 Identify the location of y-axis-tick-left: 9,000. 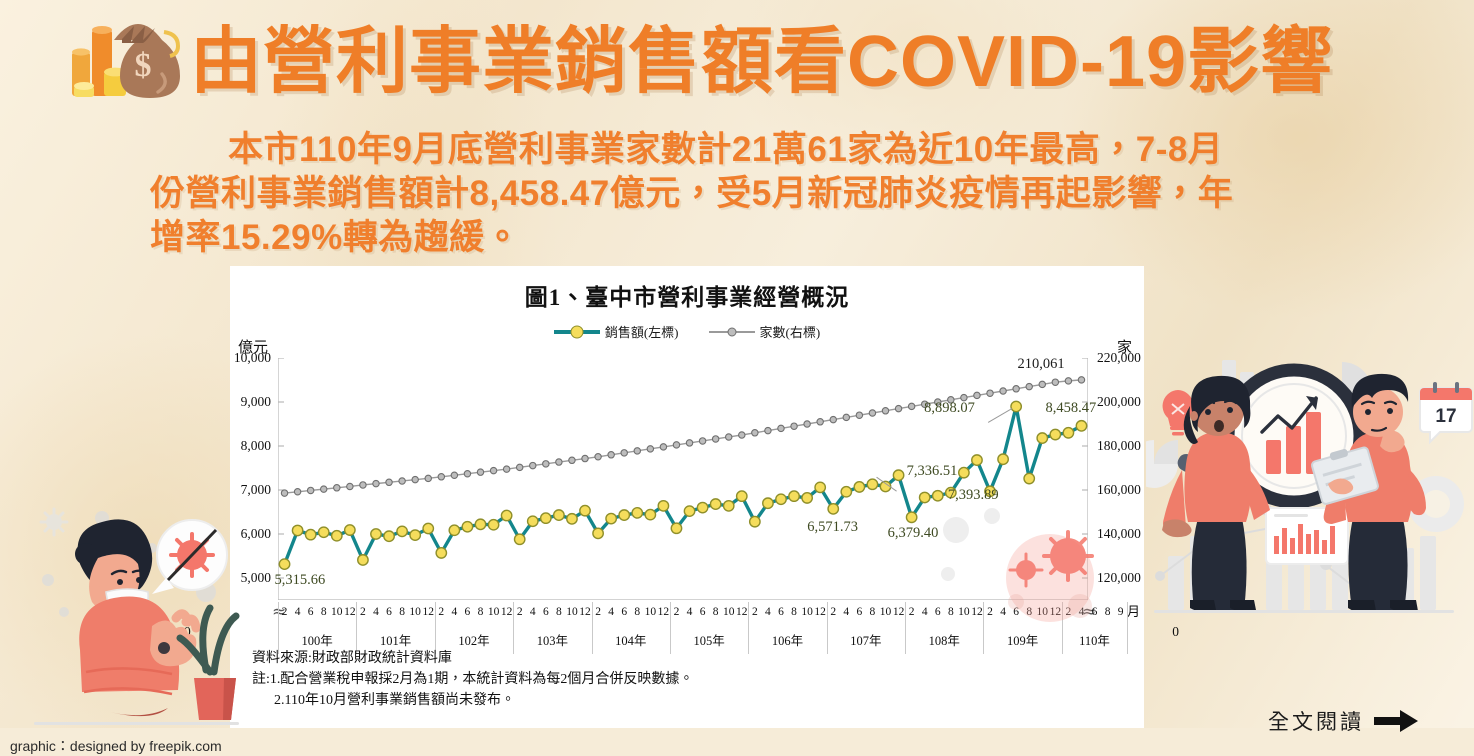
(255, 401).